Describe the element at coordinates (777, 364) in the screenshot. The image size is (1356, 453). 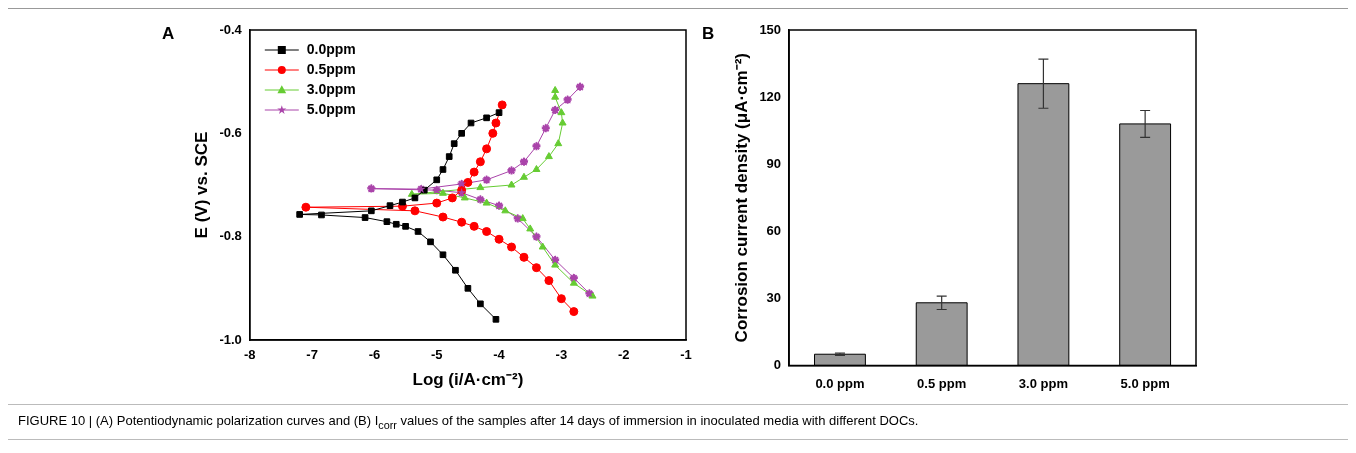
I see `y-tick-label: 0` at that location.